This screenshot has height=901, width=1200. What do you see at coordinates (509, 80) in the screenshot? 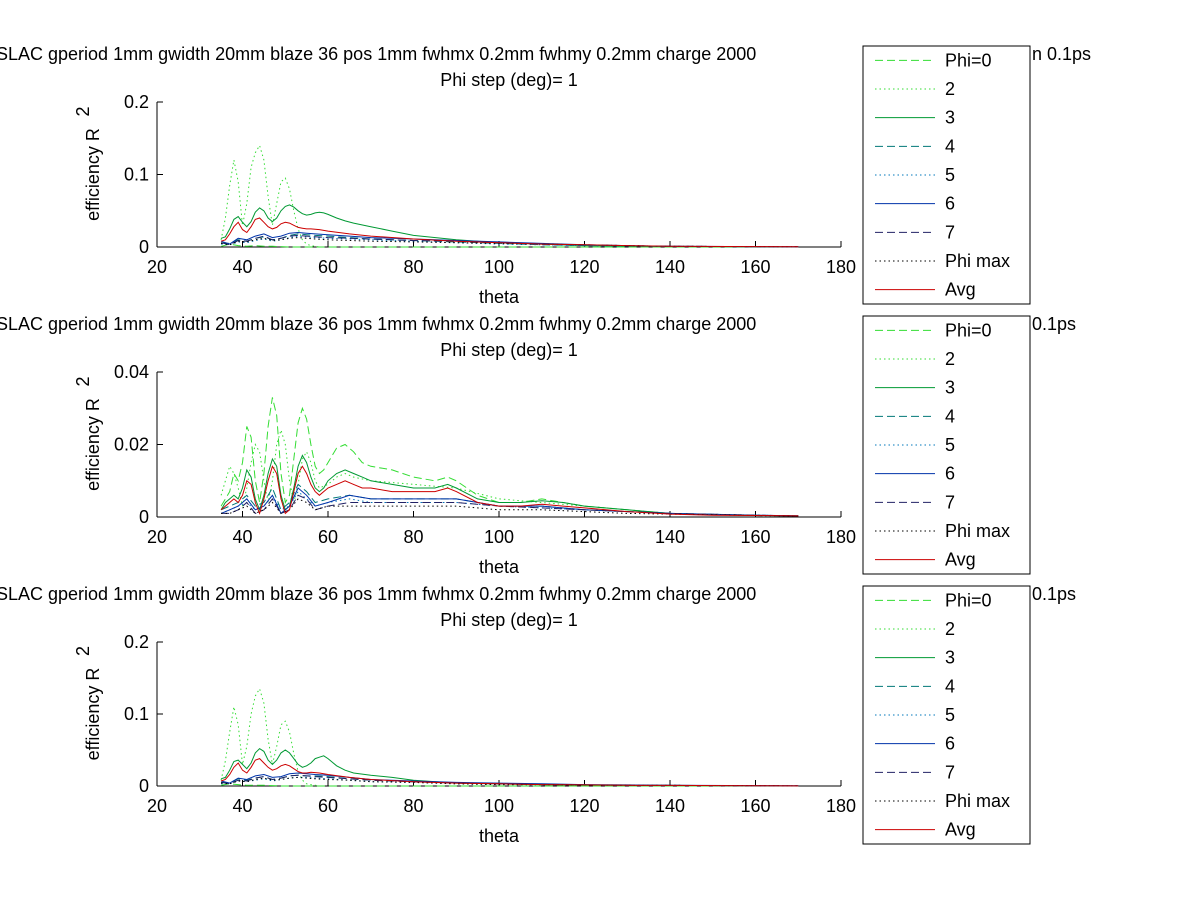
I see `chart-subtitle: Phi step (deg)= 1` at bounding box center [509, 80].